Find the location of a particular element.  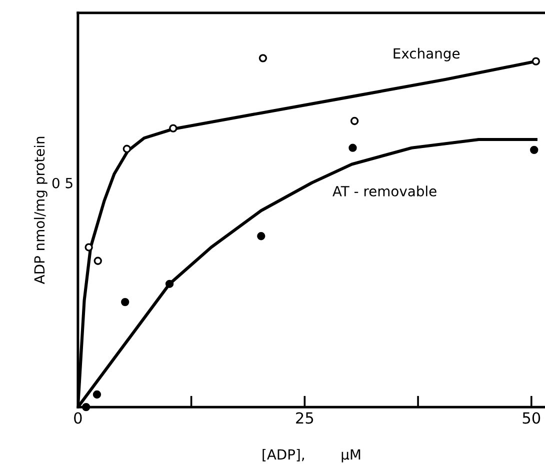

x-tick-label: 25 is located at coordinates (305, 418).